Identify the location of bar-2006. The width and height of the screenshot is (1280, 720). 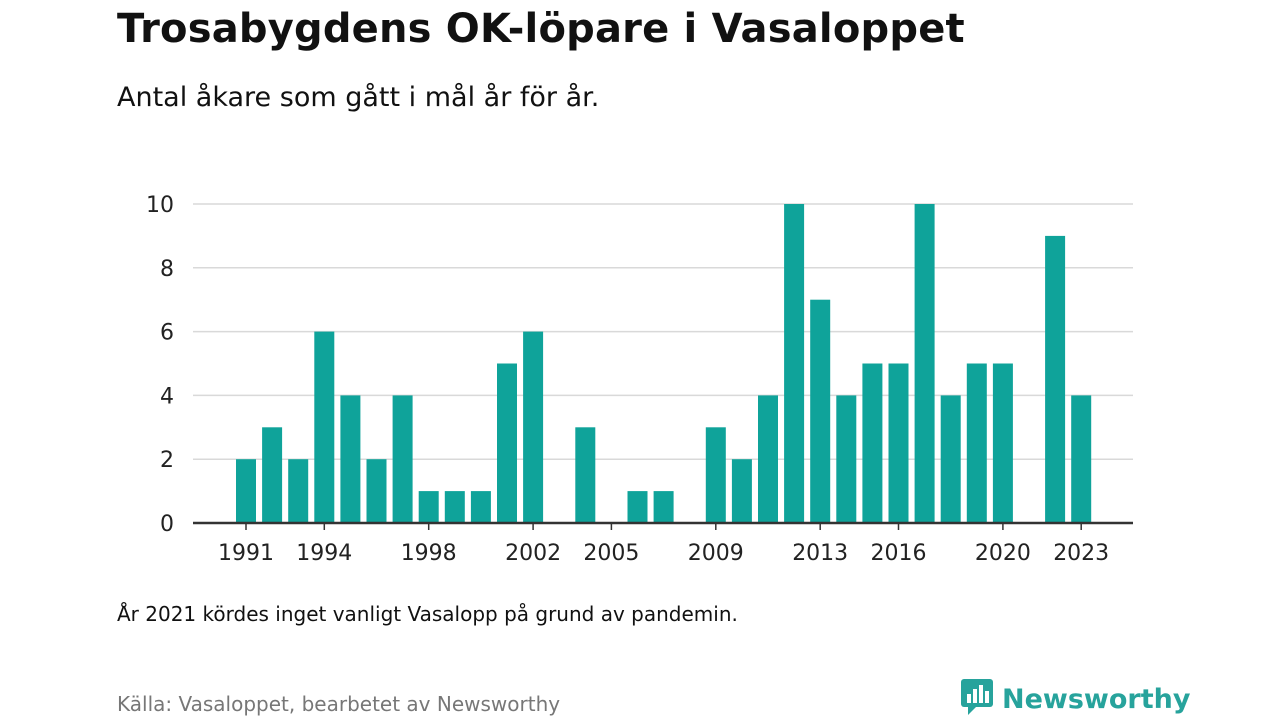
(637, 507).